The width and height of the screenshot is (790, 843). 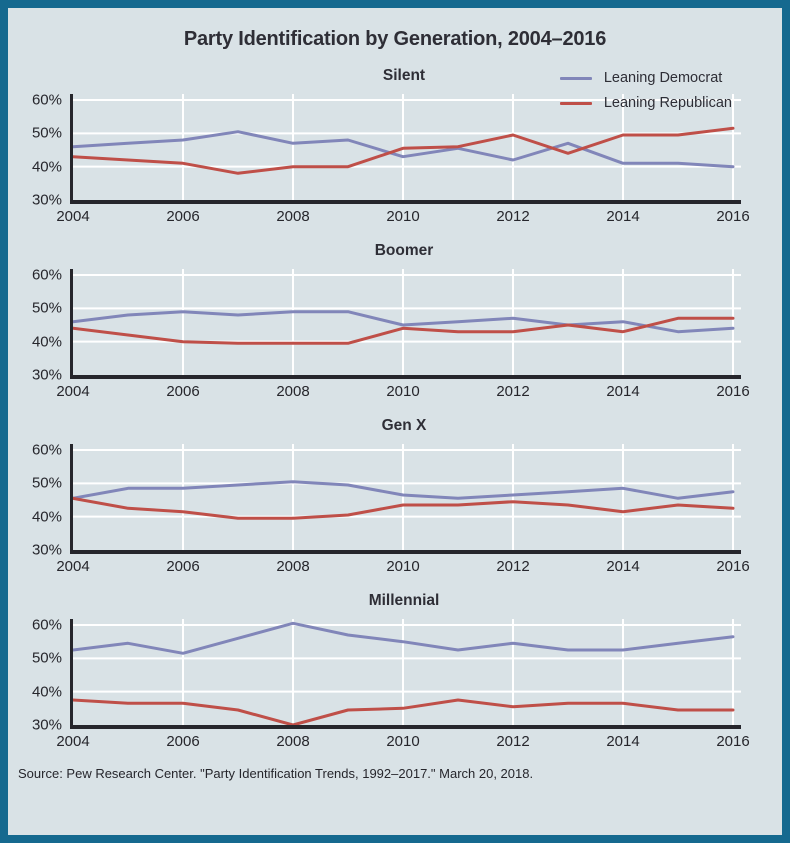 What do you see at coordinates (404, 75) in the screenshot?
I see `chart-title: Silent` at bounding box center [404, 75].